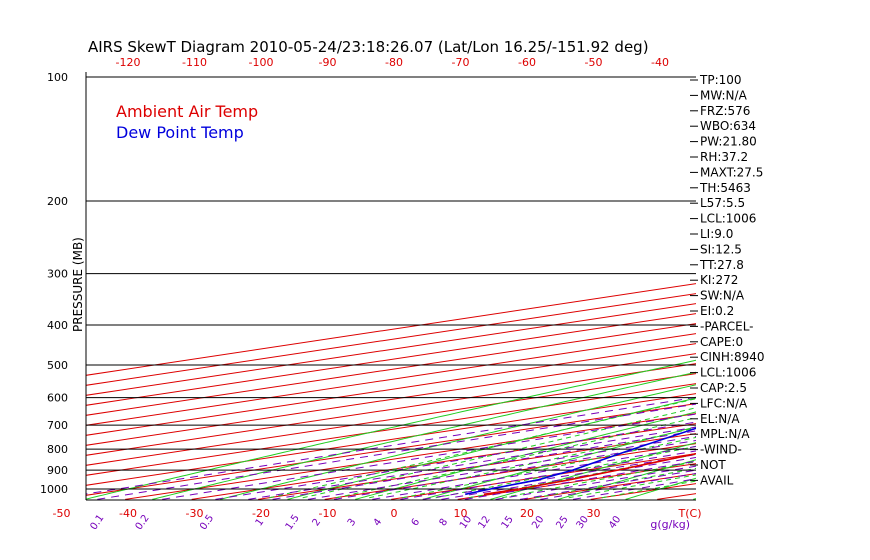 This screenshot has width=870, height=560. Describe the element at coordinates (461, 513) in the screenshot. I see `temp-tick-label: 10` at that location.